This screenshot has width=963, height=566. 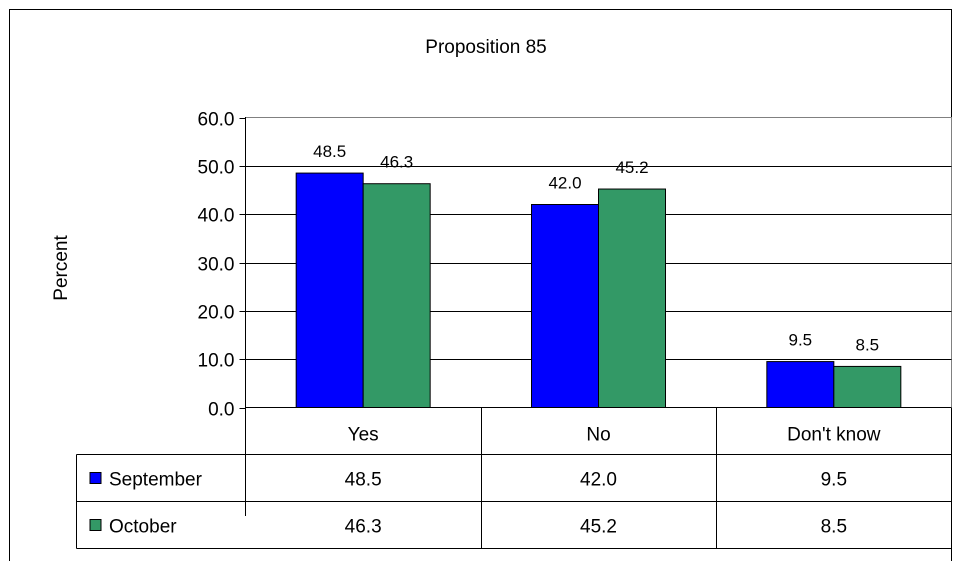 What do you see at coordinates (363, 527) in the screenshot?
I see `table-cell-value: 46.3` at bounding box center [363, 527].